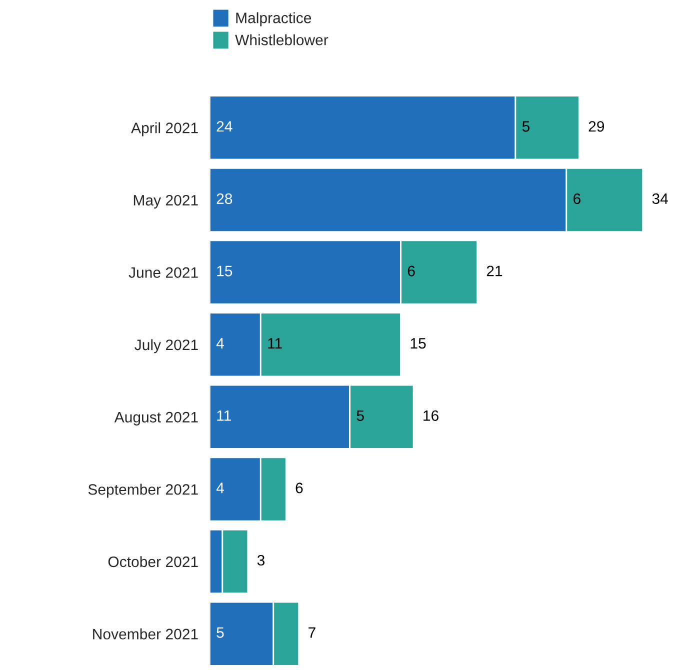 Image resolution: width=683 pixels, height=670 pixels. What do you see at coordinates (224, 198) in the screenshot?
I see `data-label: 28` at bounding box center [224, 198].